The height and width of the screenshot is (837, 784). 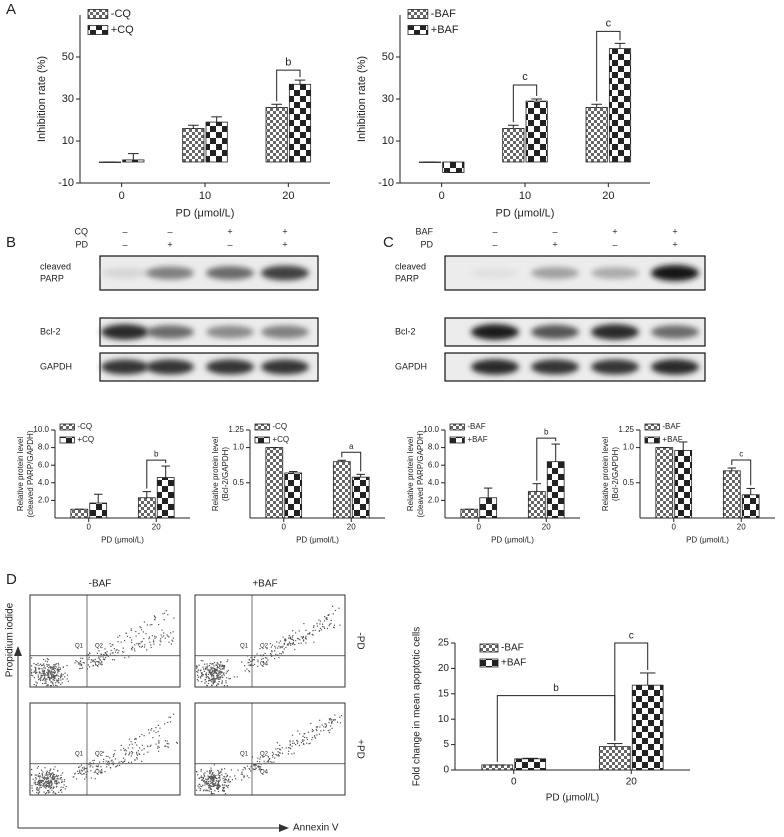 I want to click on significance-label: b, so click(x=546, y=432).